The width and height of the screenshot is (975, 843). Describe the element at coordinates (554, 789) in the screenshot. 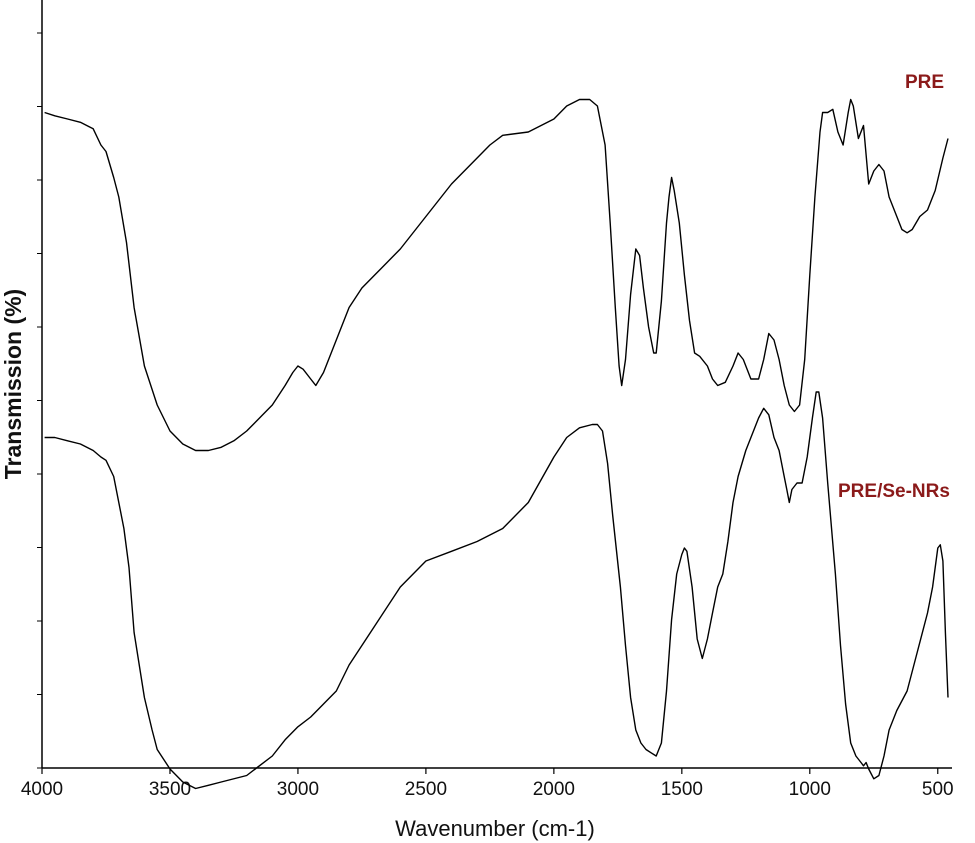

I see `x-tick-label: 2000` at that location.